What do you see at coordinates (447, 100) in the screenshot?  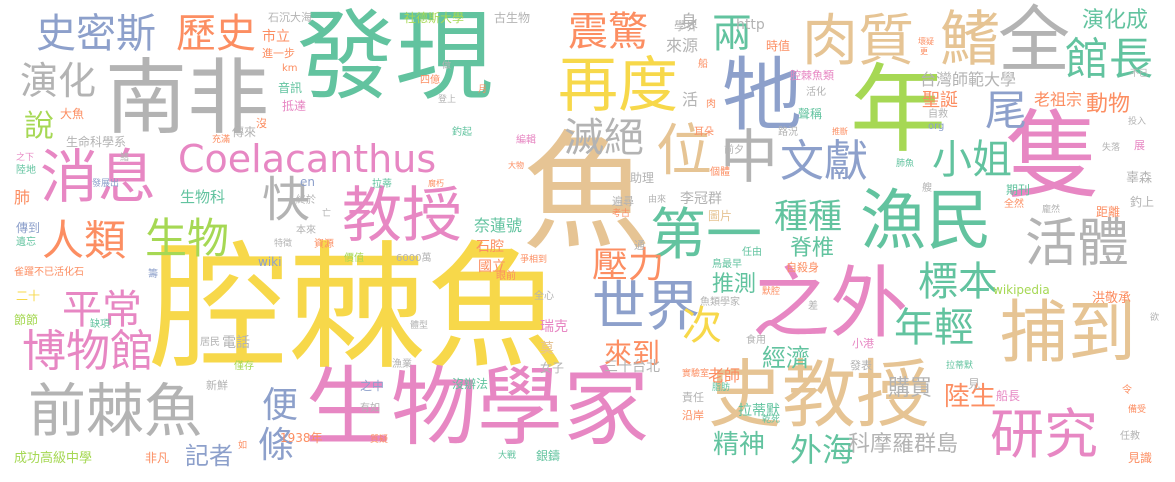 I see `word-登上: 登上` at bounding box center [447, 100].